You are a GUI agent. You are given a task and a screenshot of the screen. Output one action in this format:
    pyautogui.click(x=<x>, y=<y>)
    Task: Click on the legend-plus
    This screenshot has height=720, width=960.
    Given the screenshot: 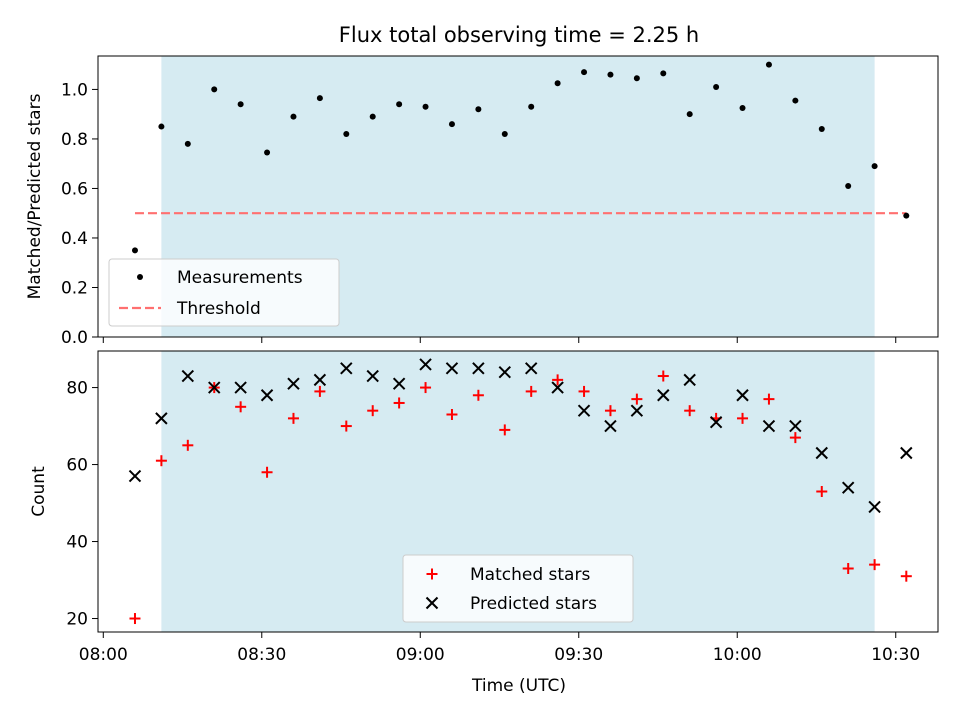 What is the action you would take?
    pyautogui.click(x=432, y=574)
    